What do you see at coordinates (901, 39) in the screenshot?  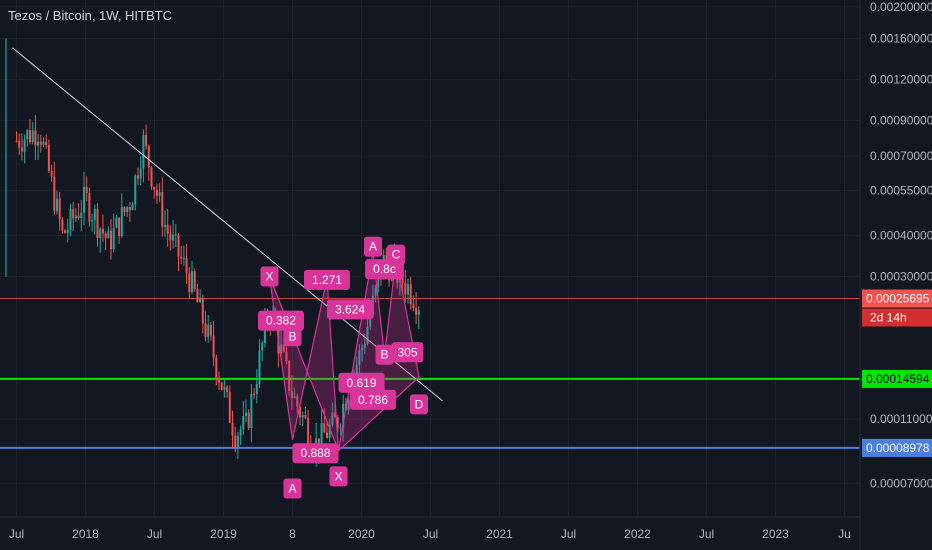 I see `price-tick-label: 0.00160000` at bounding box center [901, 39].